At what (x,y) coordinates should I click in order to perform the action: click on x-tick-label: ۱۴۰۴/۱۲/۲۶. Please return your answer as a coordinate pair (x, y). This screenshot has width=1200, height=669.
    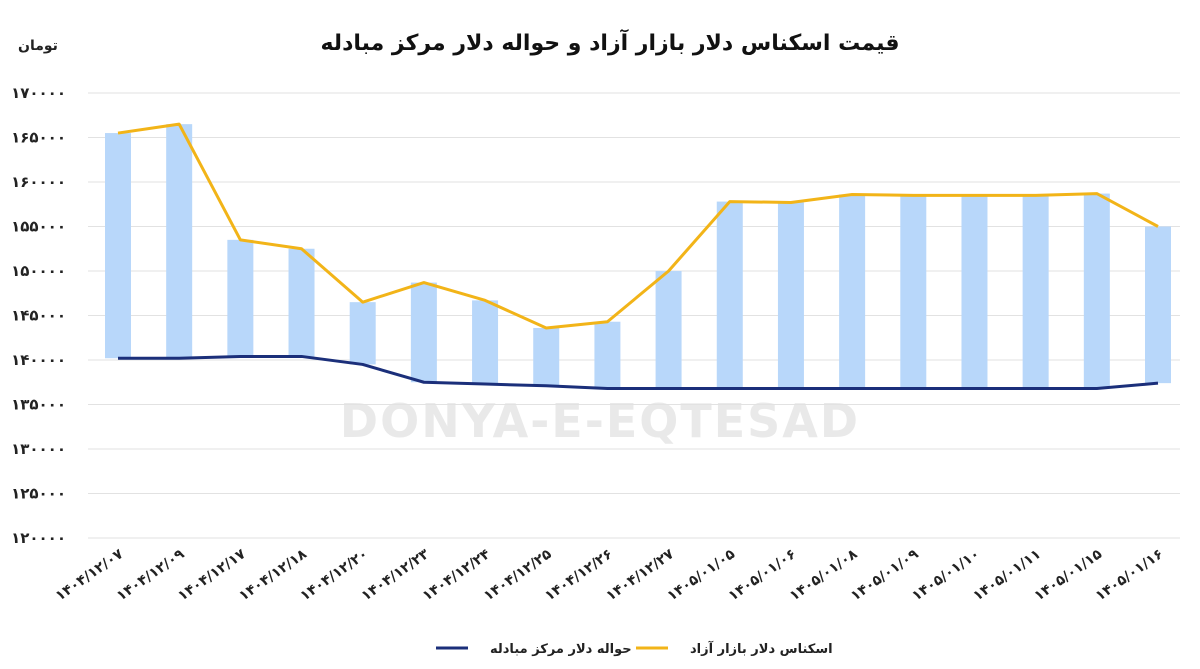
    Looking at the image, I should click on (579, 575).